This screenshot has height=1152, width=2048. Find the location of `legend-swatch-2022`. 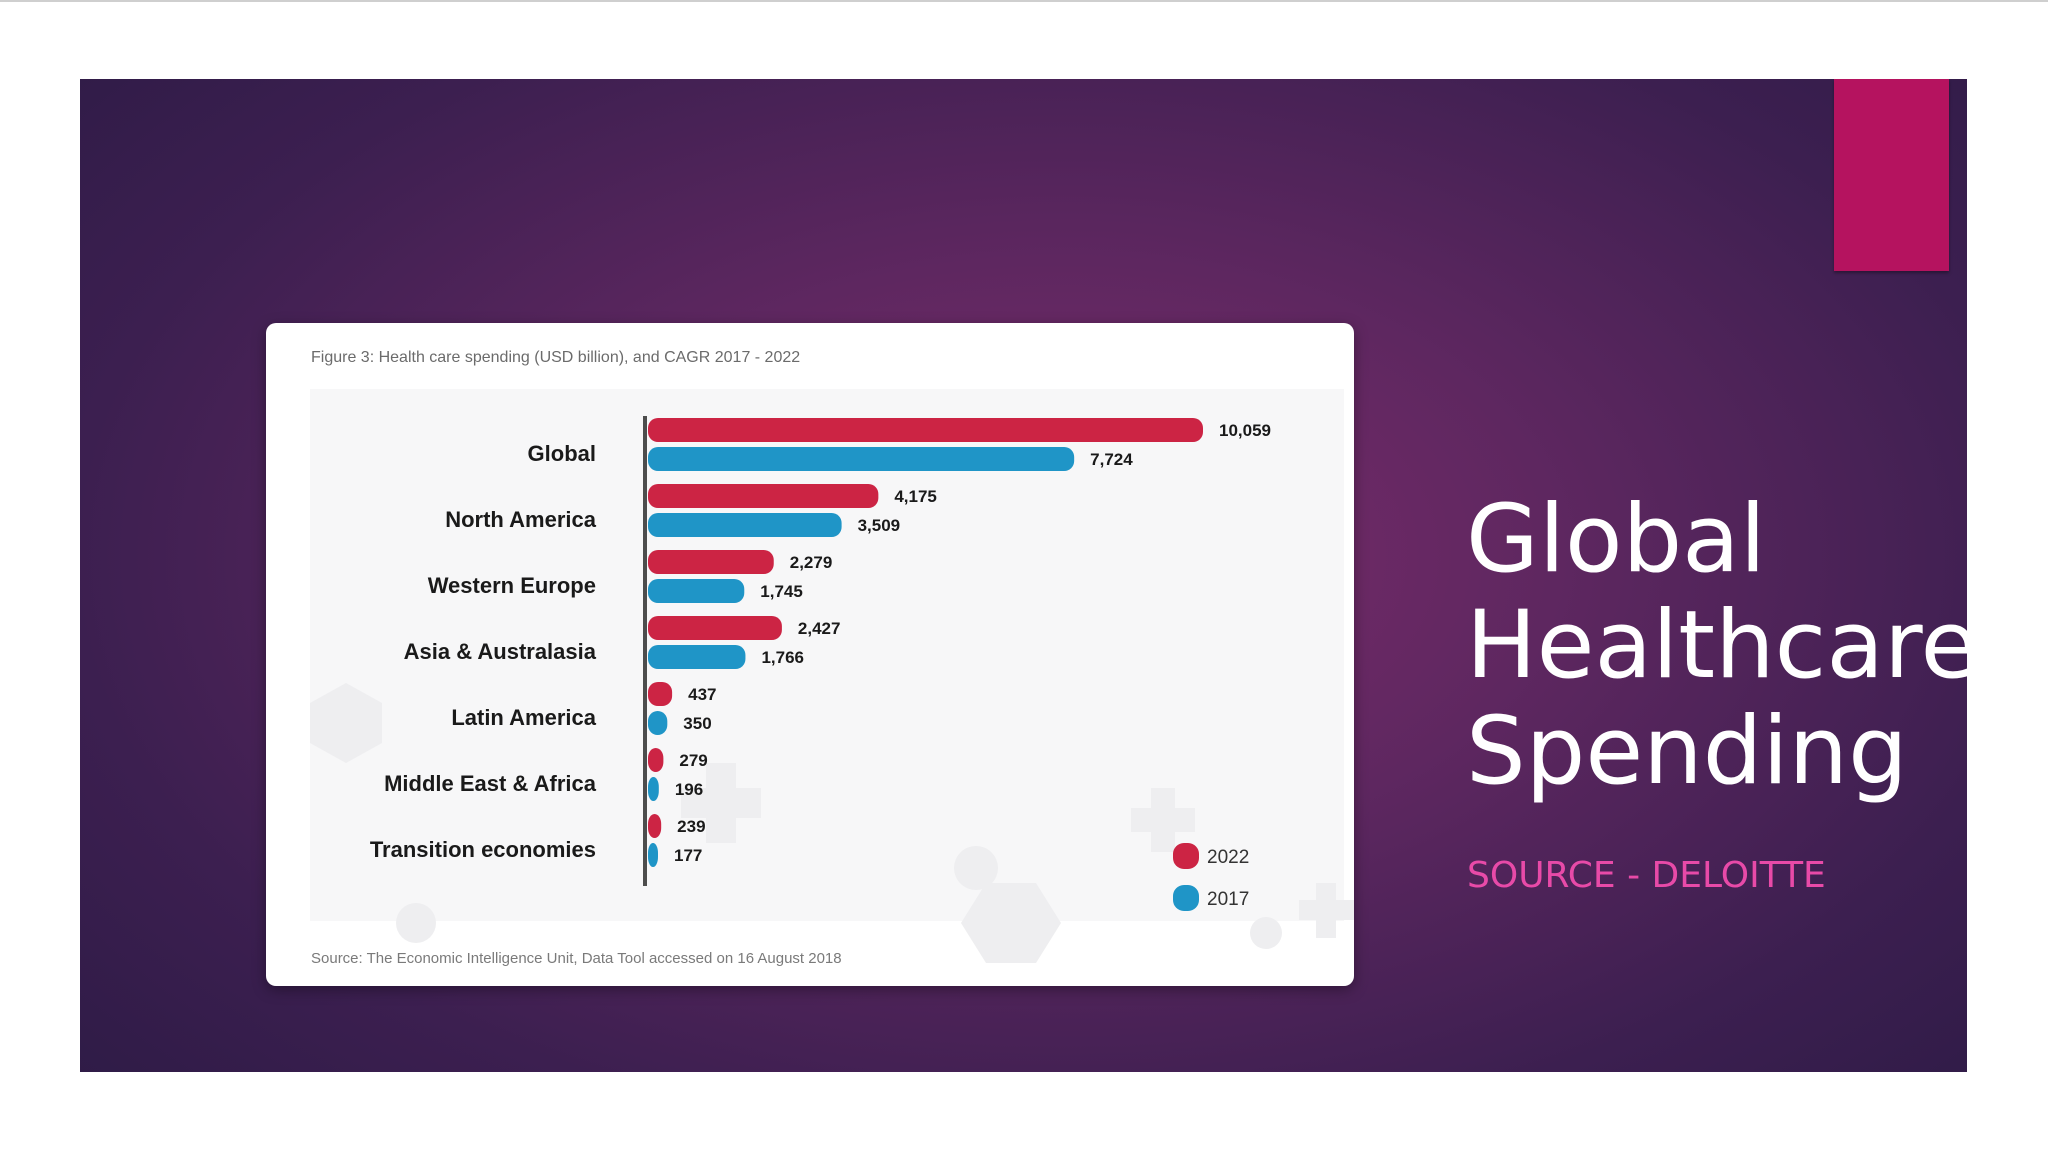

legend-swatch-2022 is located at coordinates (1186, 856).